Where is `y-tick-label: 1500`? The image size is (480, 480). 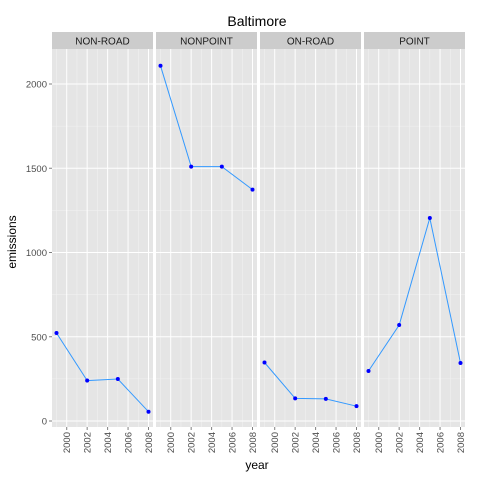 y-tick-label: 1500 is located at coordinates (36, 169).